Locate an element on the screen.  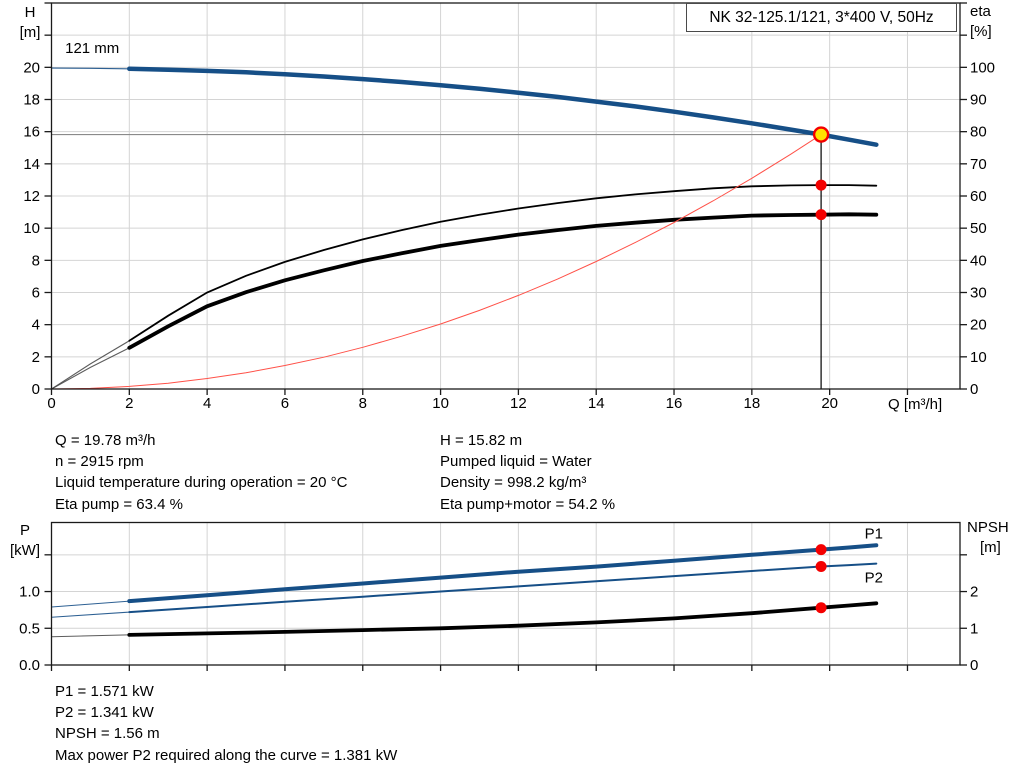
y-left-axis-name: H is located at coordinates (30, 12).